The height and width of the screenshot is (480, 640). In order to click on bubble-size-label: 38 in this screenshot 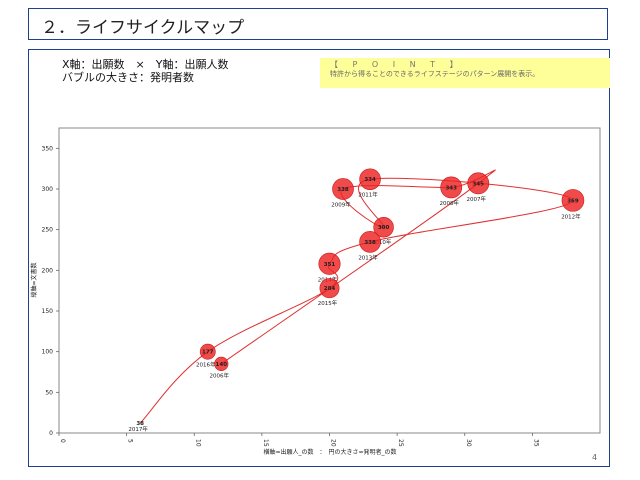, I will do `click(140, 424)`.